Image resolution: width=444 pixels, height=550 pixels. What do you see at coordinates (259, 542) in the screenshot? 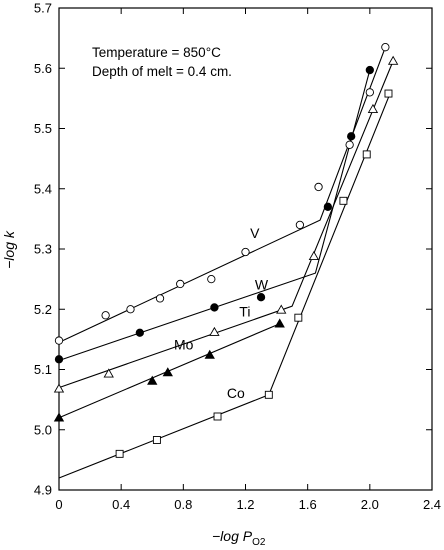
I see `x-axis-label-sub: O2` at bounding box center [259, 542].